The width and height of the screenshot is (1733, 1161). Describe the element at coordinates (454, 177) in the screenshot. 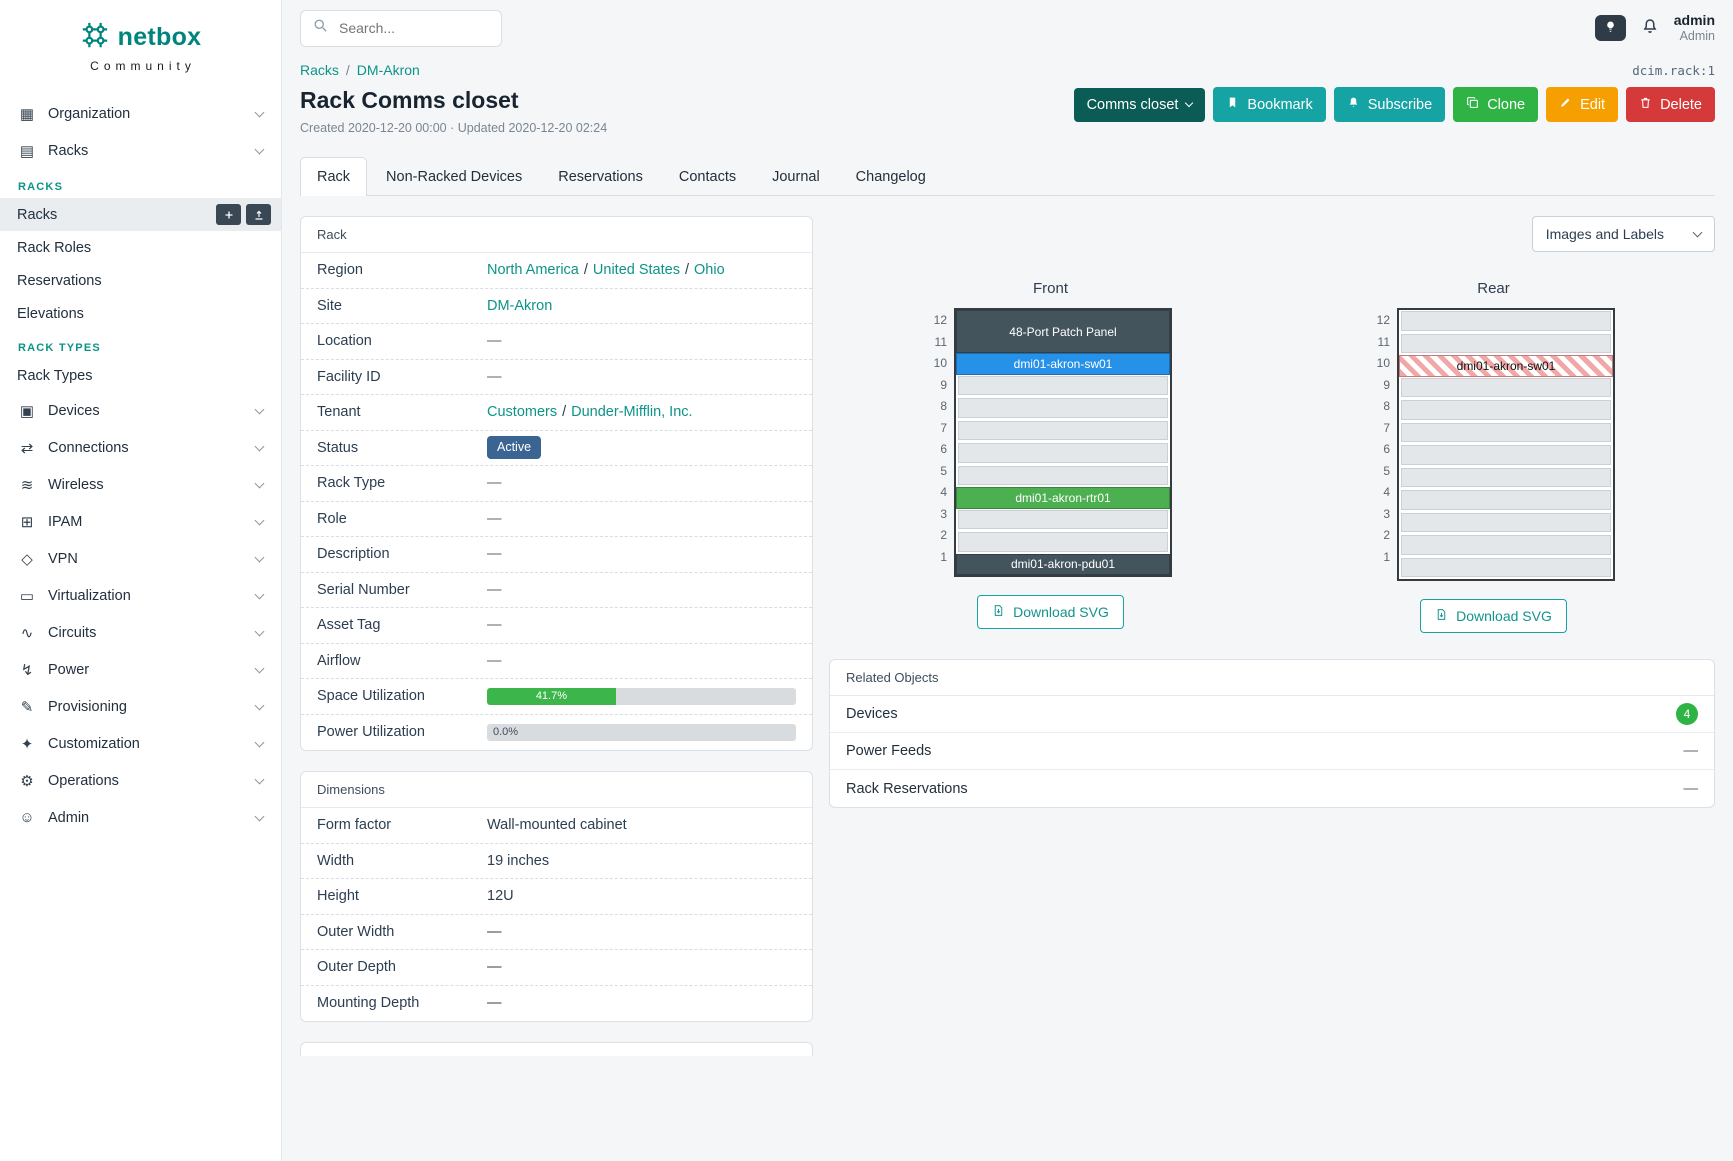

I see `tab-non-racked-devices: Non-Racked Devices` at that location.